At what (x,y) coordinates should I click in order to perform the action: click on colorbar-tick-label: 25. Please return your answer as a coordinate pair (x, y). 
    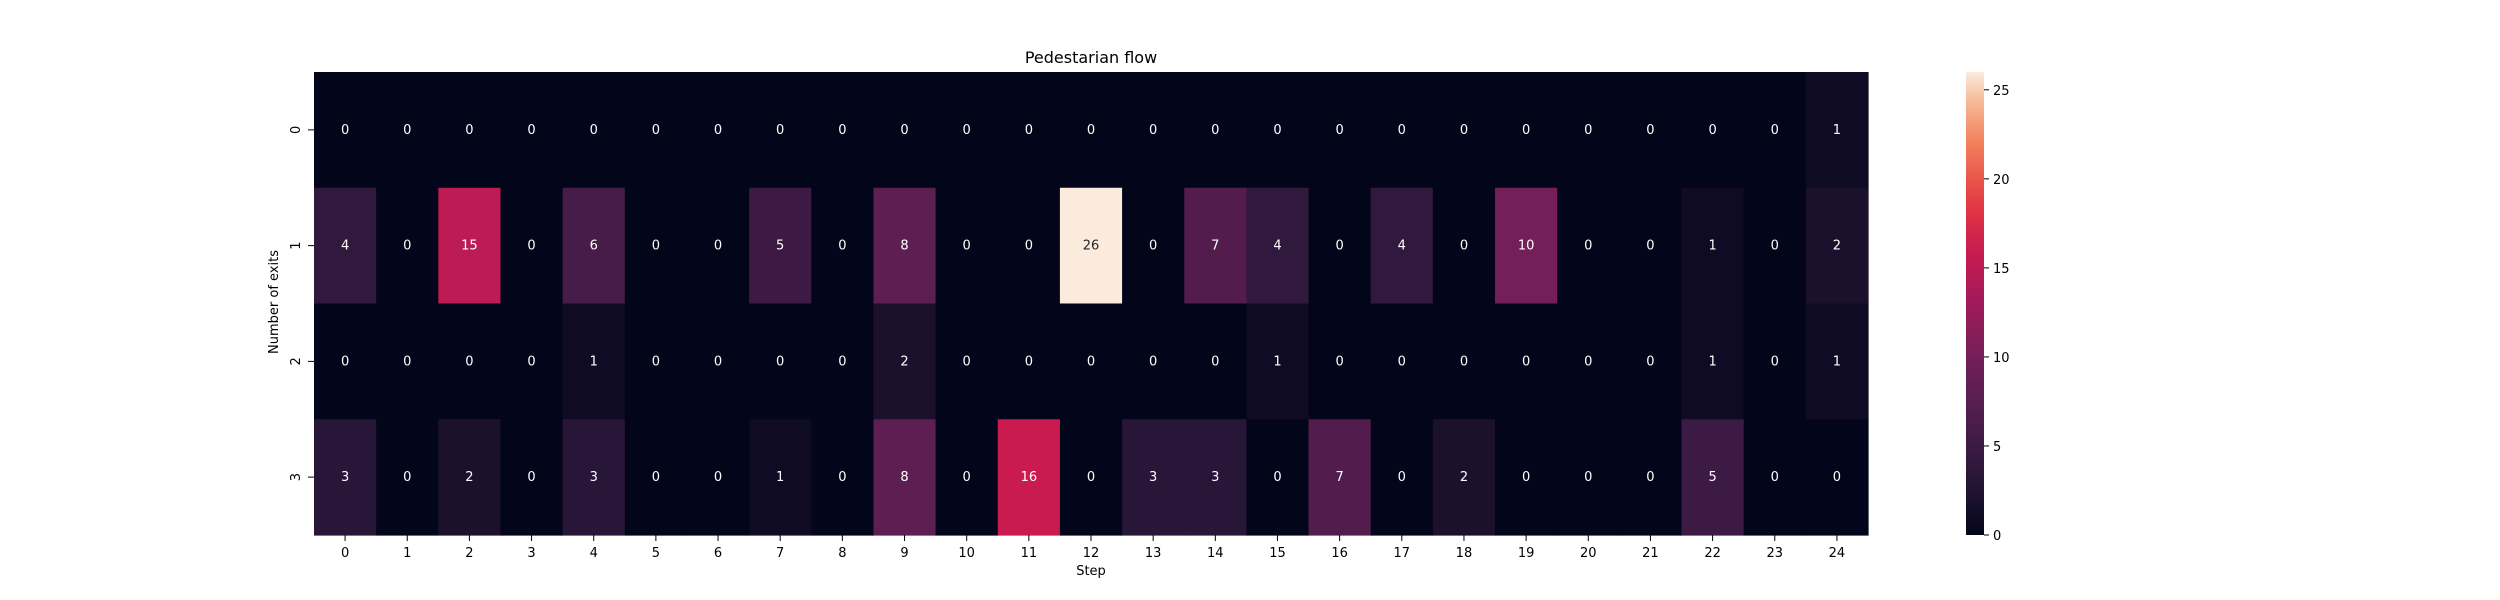
    Looking at the image, I should click on (2001, 91).